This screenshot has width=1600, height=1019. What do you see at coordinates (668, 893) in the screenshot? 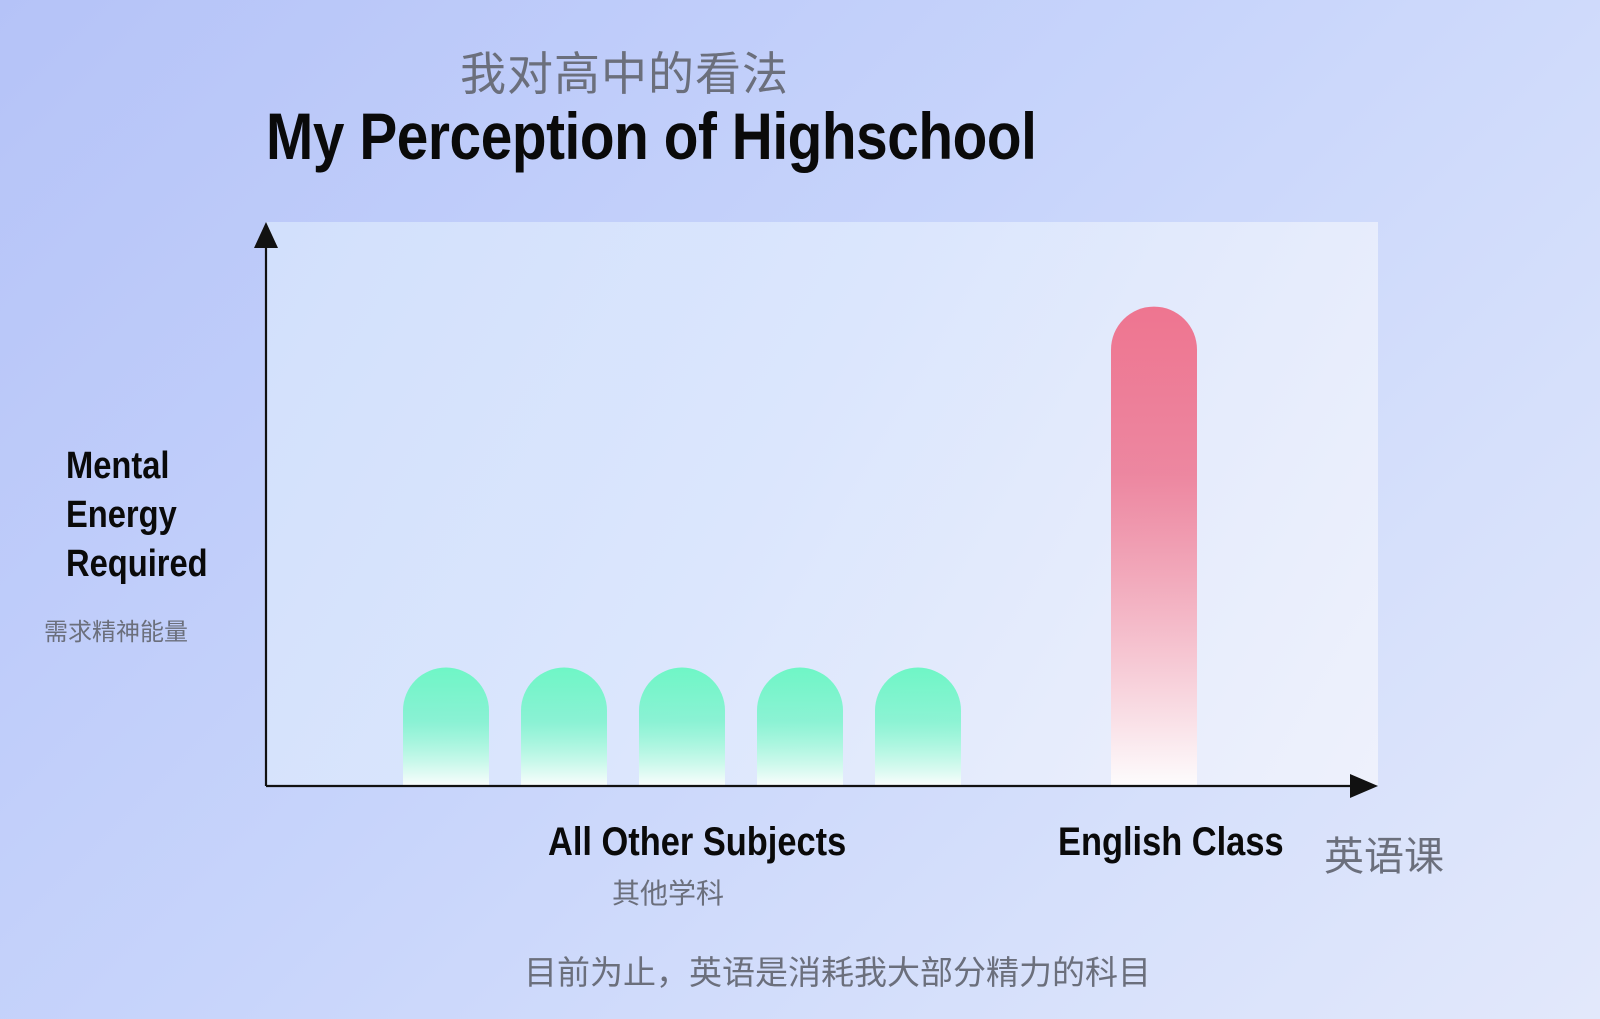
I see `category-label-other-subjects-cn: 其他学科` at bounding box center [668, 893].